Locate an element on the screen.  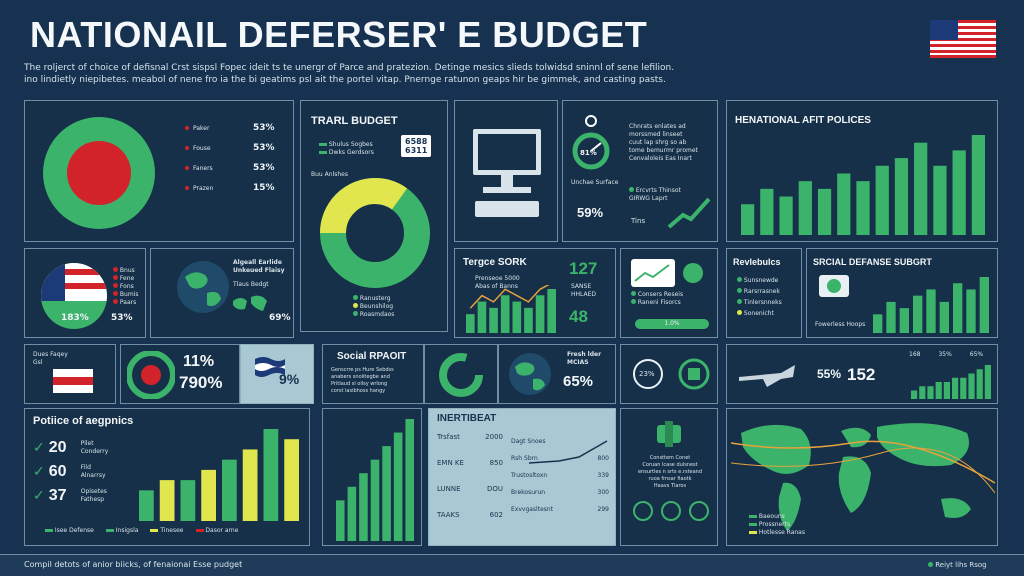
row-label: TAAKS is located at coordinates (448, 515).